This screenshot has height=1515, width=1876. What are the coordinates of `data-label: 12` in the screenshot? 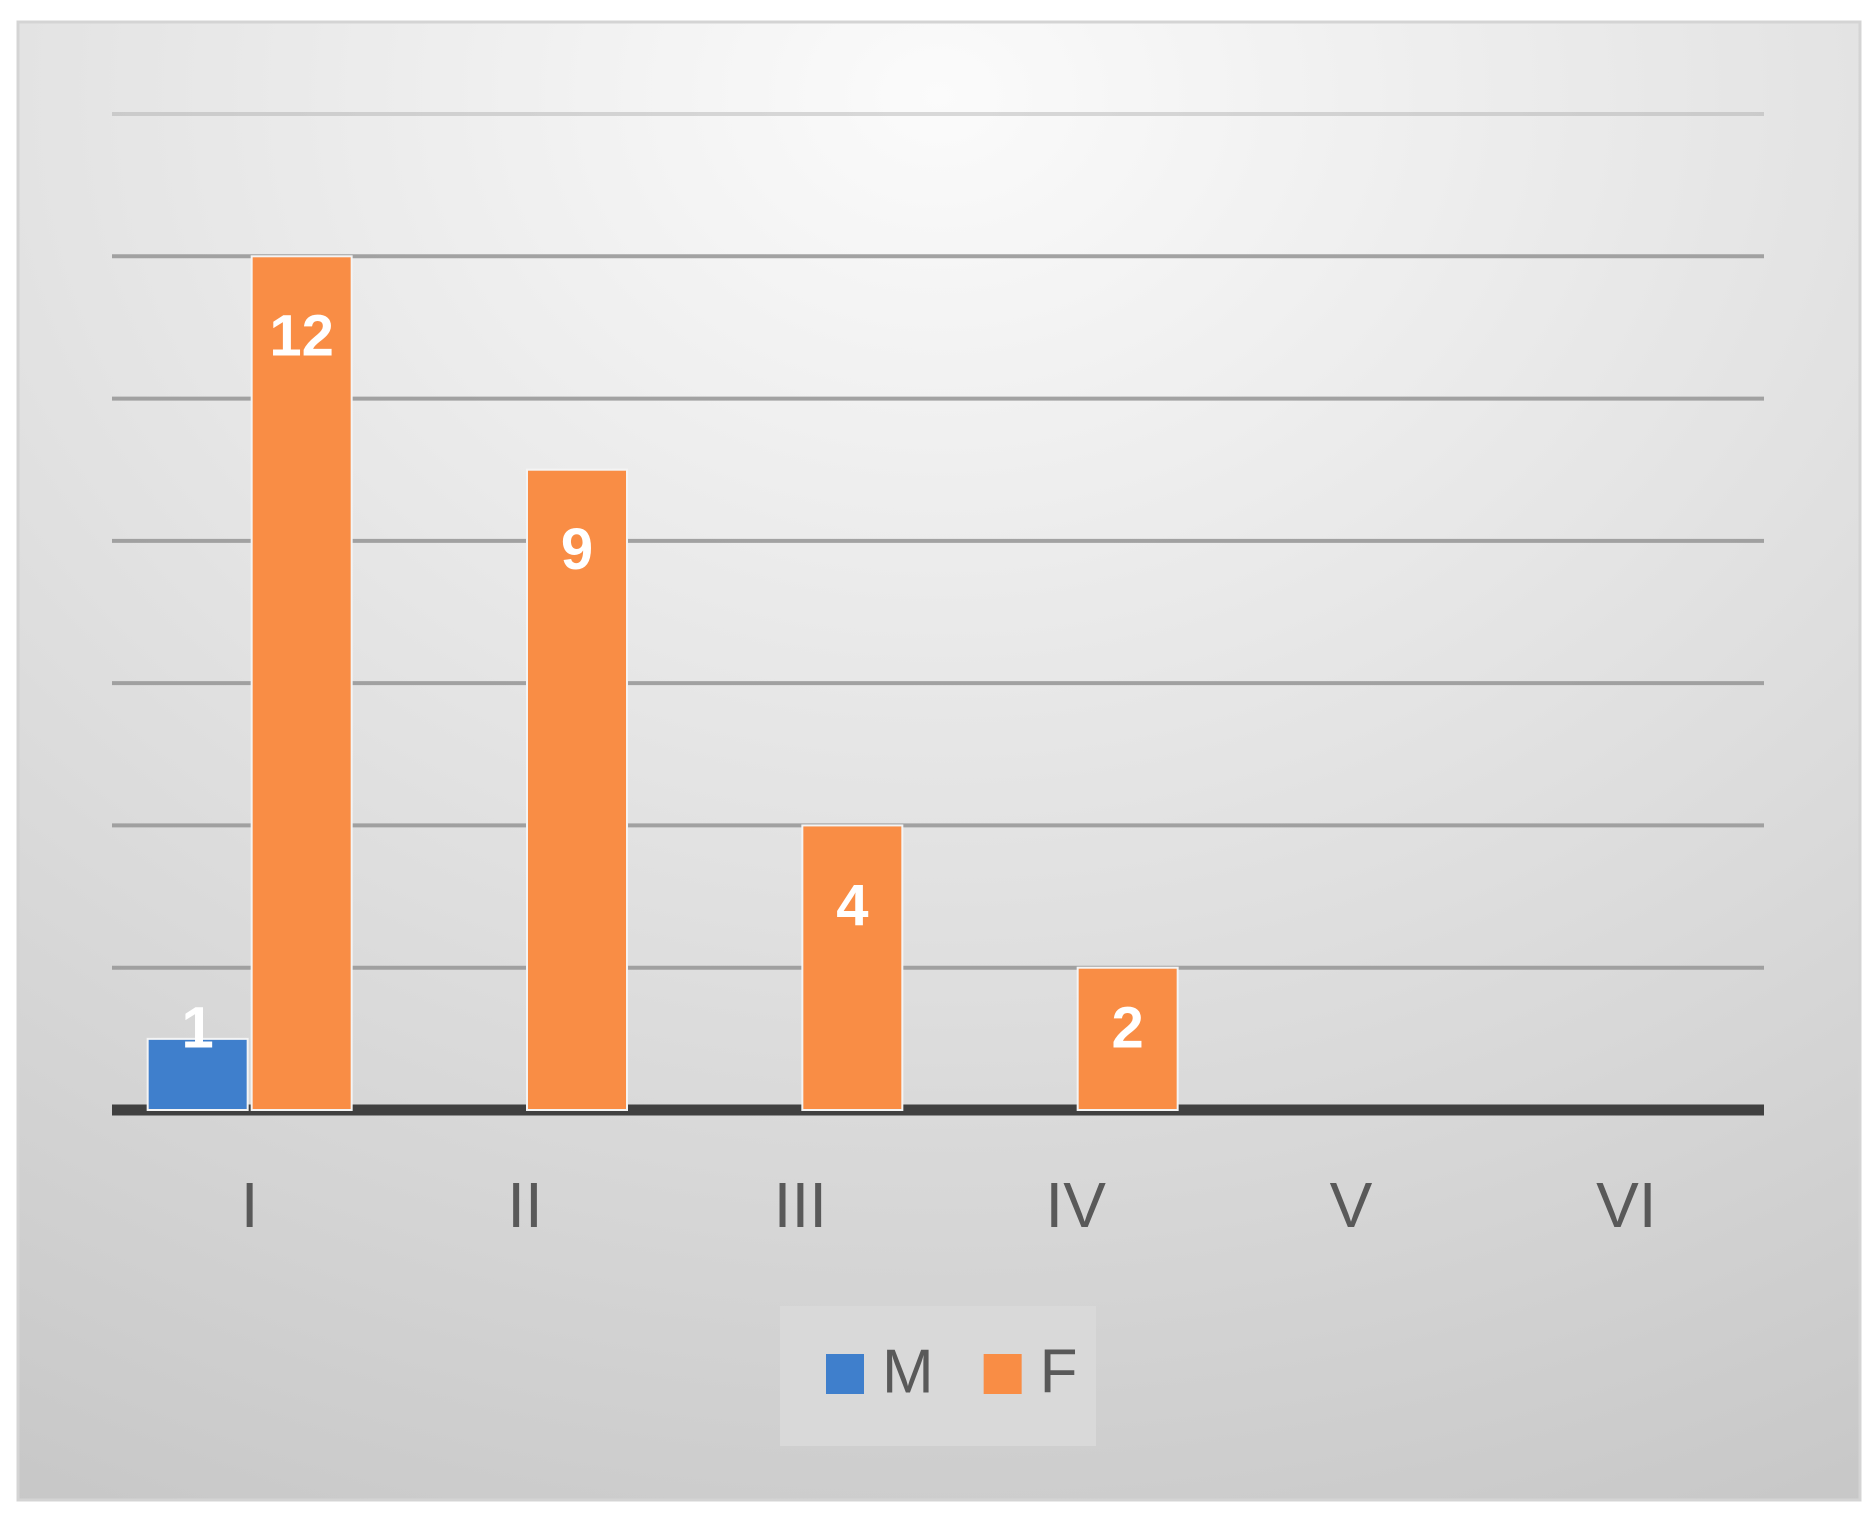 It's located at (301, 336).